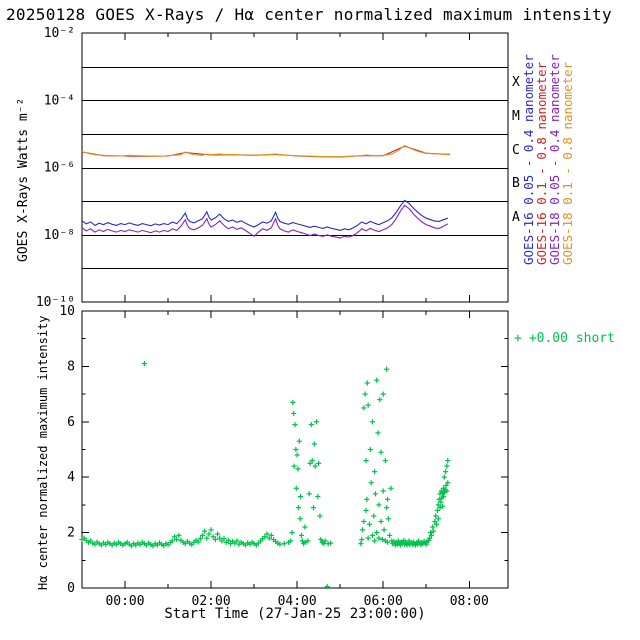 Image resolution: width=640 pixels, height=640 pixels. Describe the element at coordinates (67, 311) in the screenshot. I see `svg-text: 10` at that location.